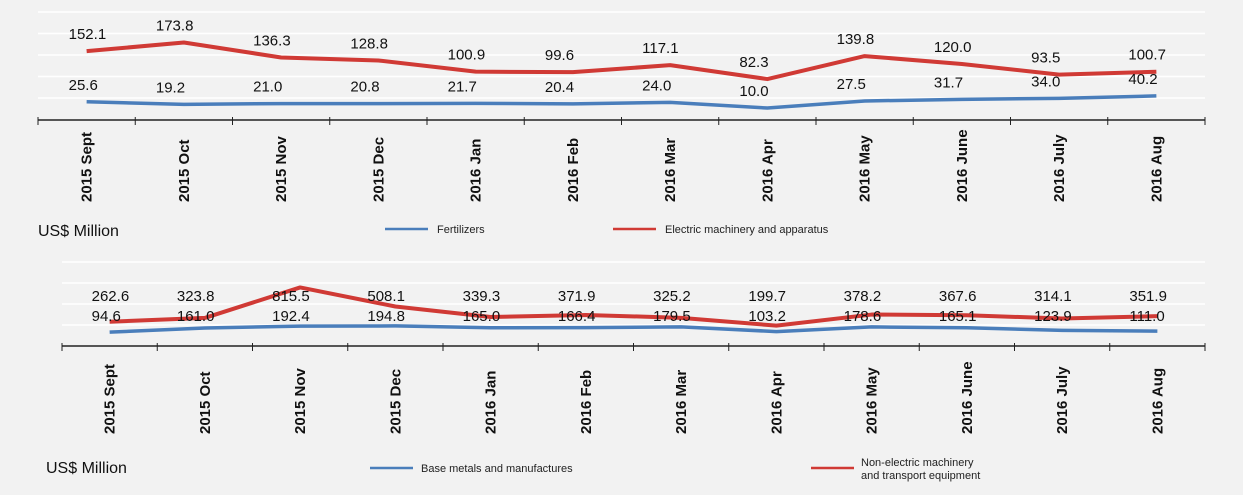 This screenshot has height=495, width=1243. I want to click on data-label: 139.8, so click(856, 39).